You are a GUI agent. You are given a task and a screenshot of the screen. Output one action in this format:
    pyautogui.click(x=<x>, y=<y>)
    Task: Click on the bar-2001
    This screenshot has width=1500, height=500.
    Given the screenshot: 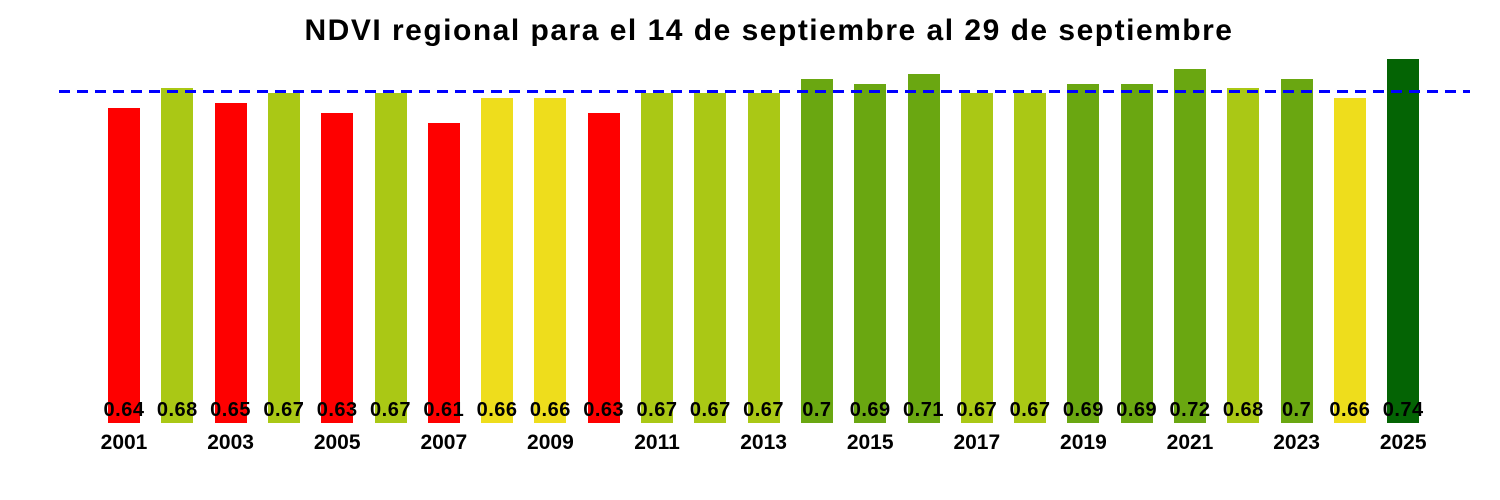 What is the action you would take?
    pyautogui.click(x=124, y=265)
    